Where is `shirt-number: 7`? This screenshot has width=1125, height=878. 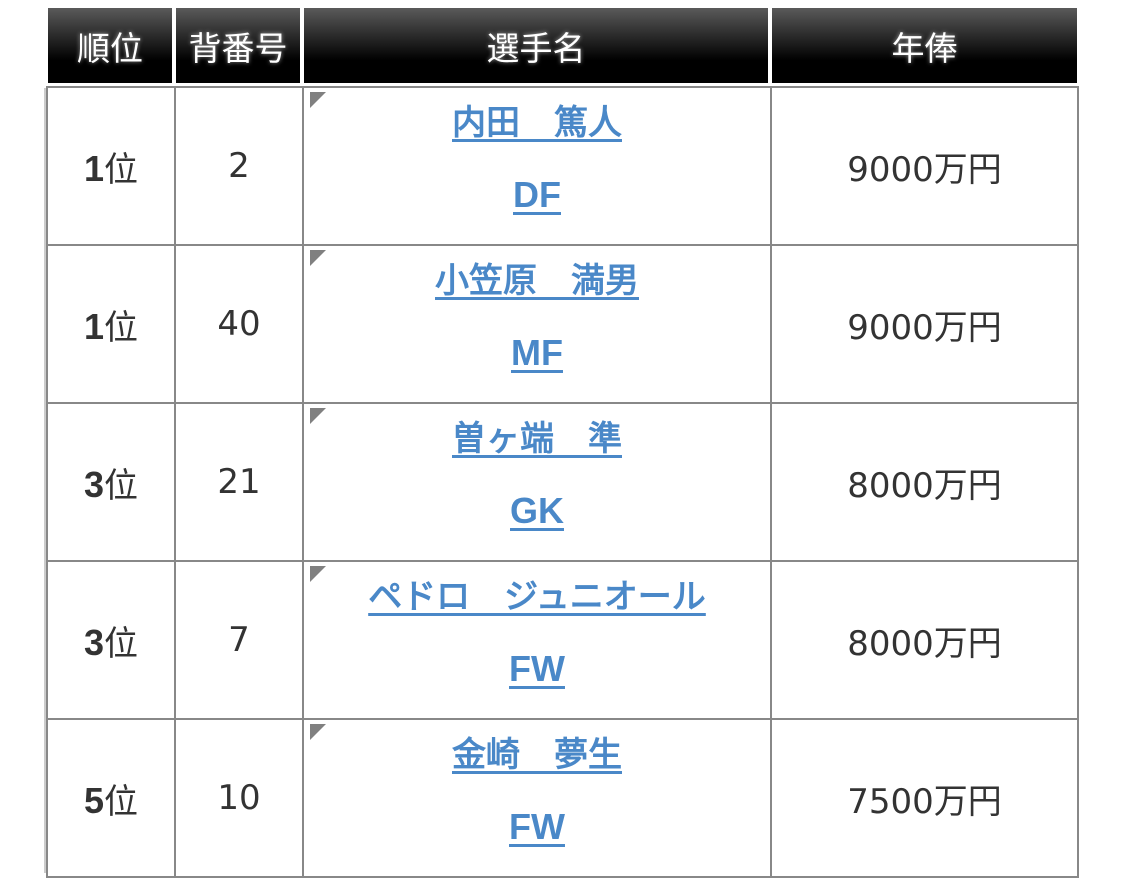
shirt-number: 7 is located at coordinates (239, 640).